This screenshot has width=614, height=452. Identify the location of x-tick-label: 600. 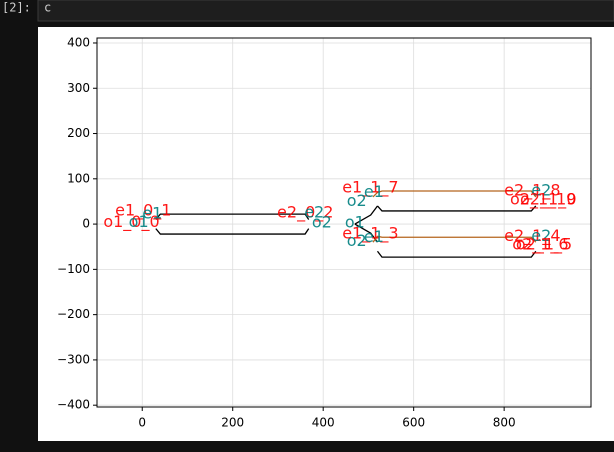
(413, 423).